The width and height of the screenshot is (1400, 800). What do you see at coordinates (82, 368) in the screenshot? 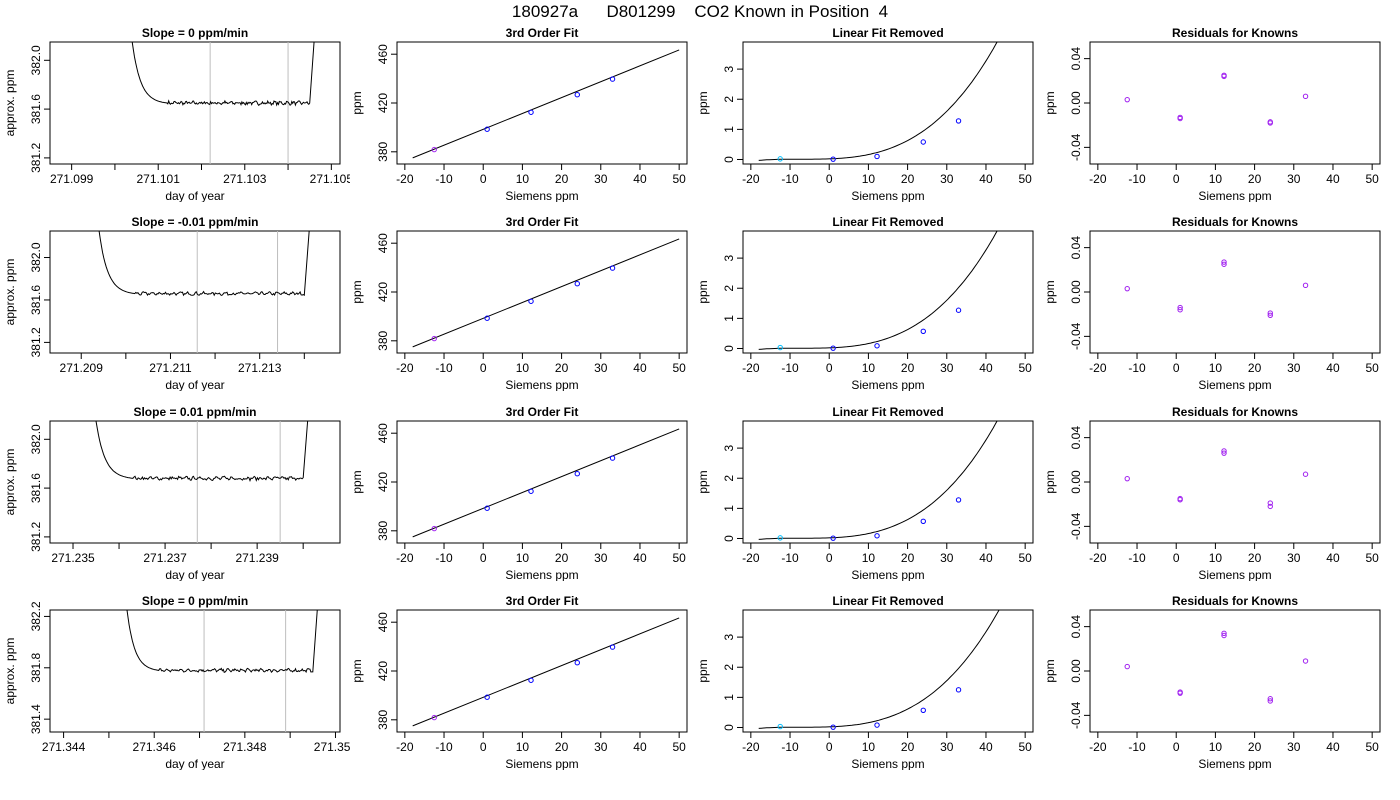
I see `x-tick-label: 271.209` at bounding box center [82, 368].